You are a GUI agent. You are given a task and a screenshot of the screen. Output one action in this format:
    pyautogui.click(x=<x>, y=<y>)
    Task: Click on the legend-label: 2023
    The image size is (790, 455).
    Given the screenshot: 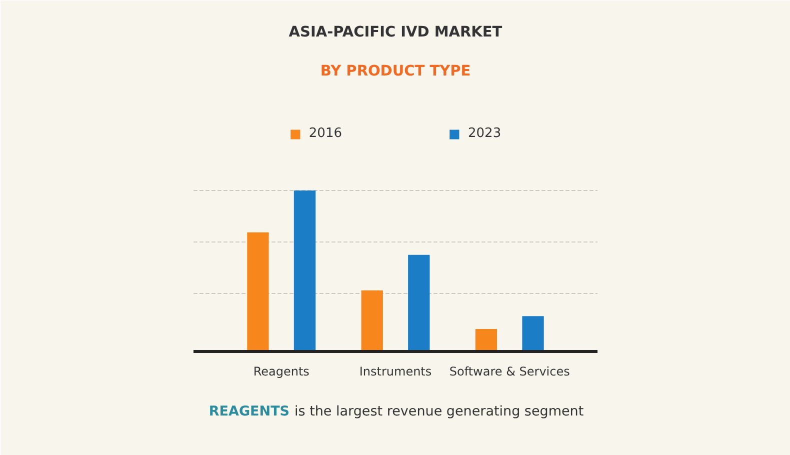 What is the action you would take?
    pyautogui.click(x=485, y=133)
    